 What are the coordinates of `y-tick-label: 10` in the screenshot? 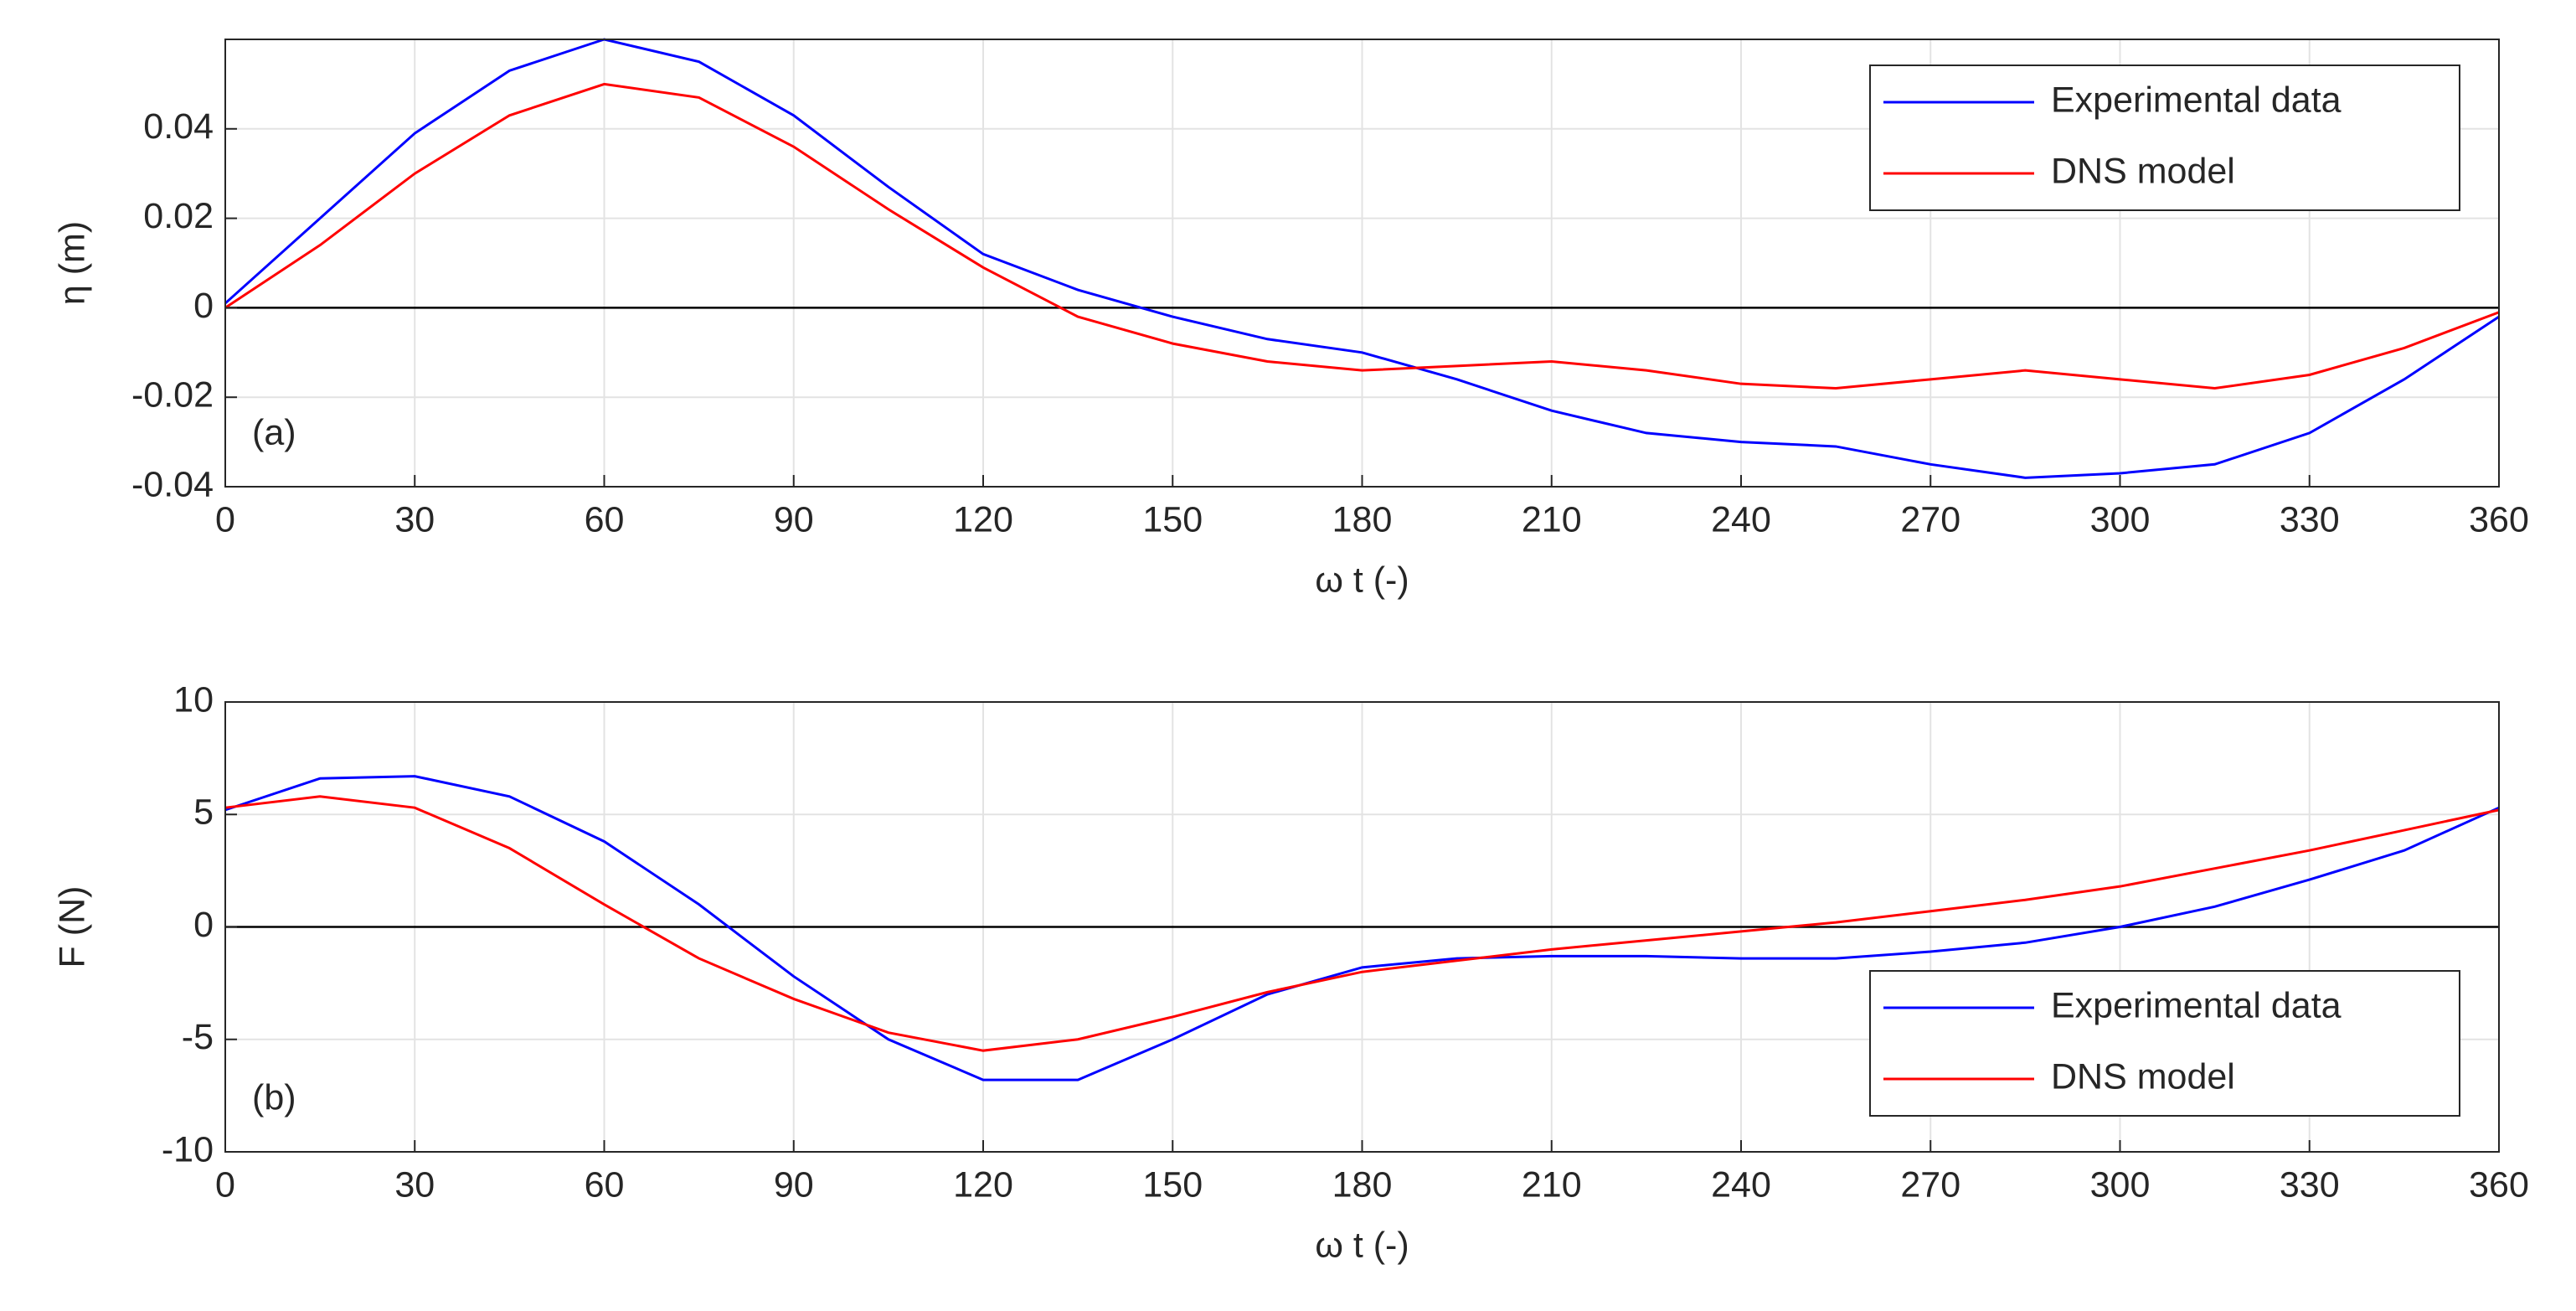 It's located at (193, 699).